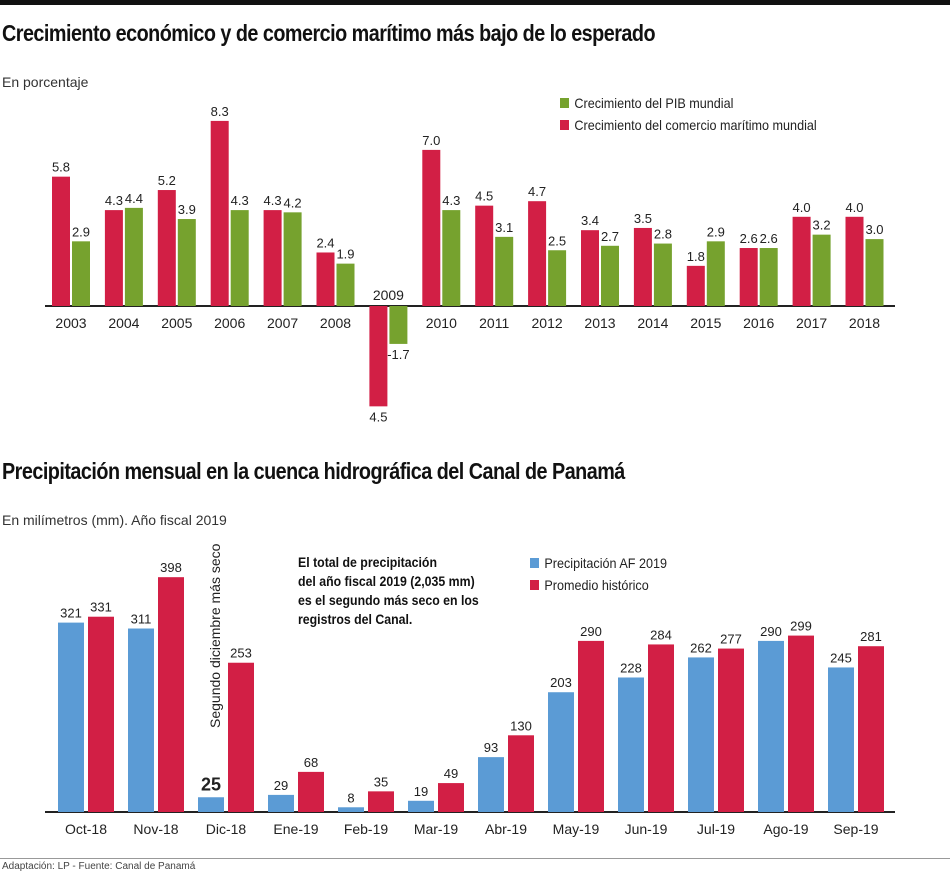 Image resolution: width=950 pixels, height=875 pixels. Describe the element at coordinates (874, 229) in the screenshot. I see `chart1-data-label: 3.0` at that location.